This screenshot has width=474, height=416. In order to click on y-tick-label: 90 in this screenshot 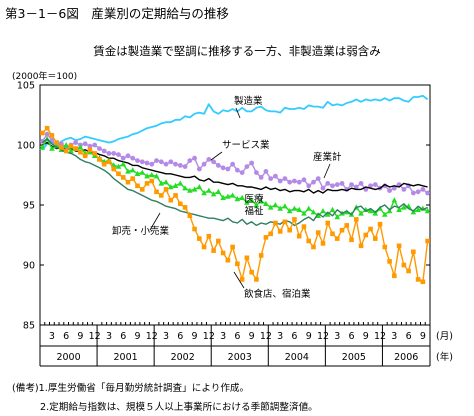, I will do `click(29, 266)`.